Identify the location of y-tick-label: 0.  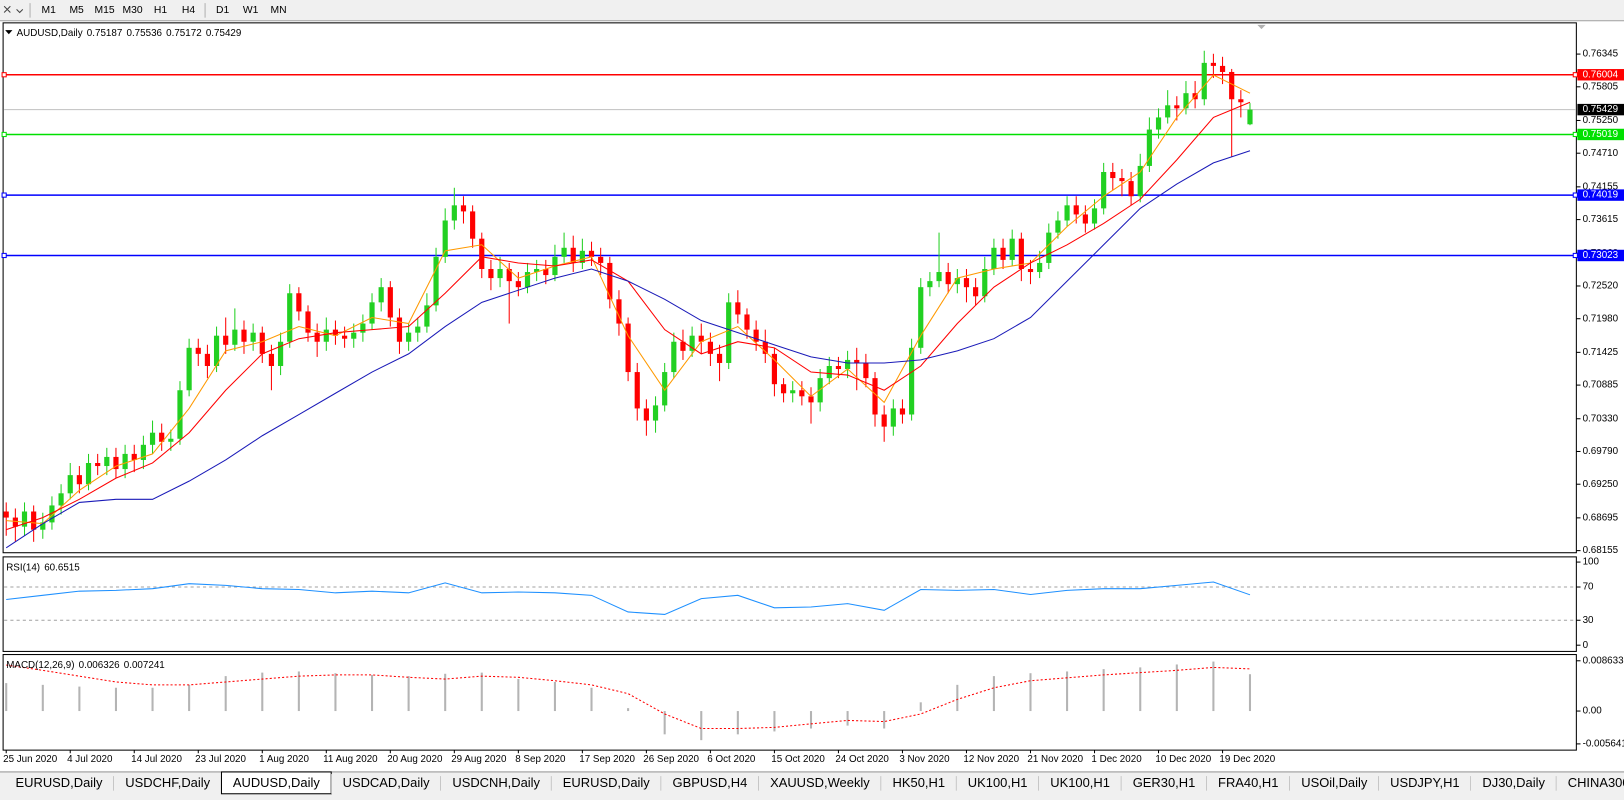
(1586, 645).